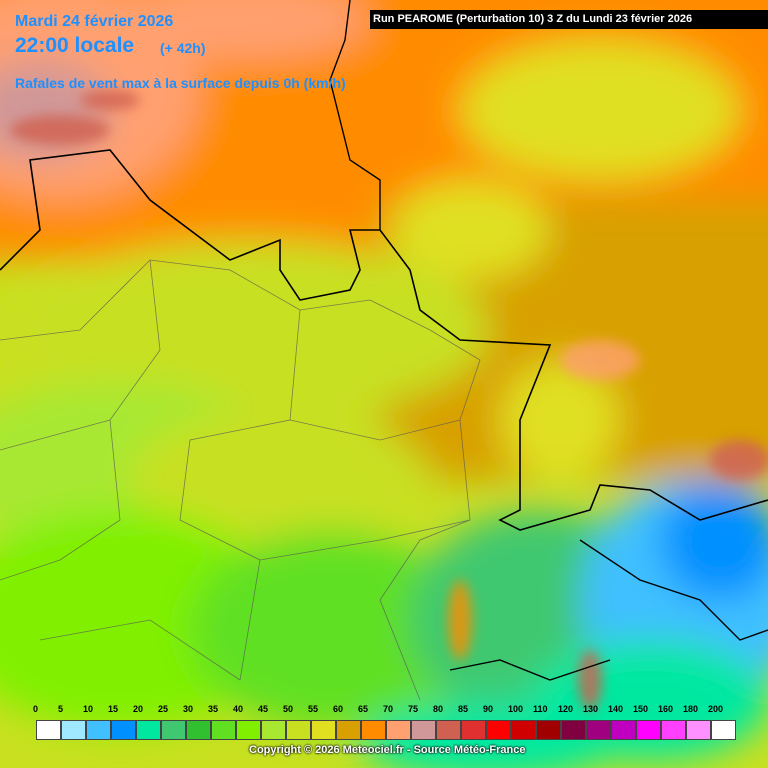 The width and height of the screenshot is (768, 768). Describe the element at coordinates (463, 709) in the screenshot. I see `legend-label: 85` at that location.